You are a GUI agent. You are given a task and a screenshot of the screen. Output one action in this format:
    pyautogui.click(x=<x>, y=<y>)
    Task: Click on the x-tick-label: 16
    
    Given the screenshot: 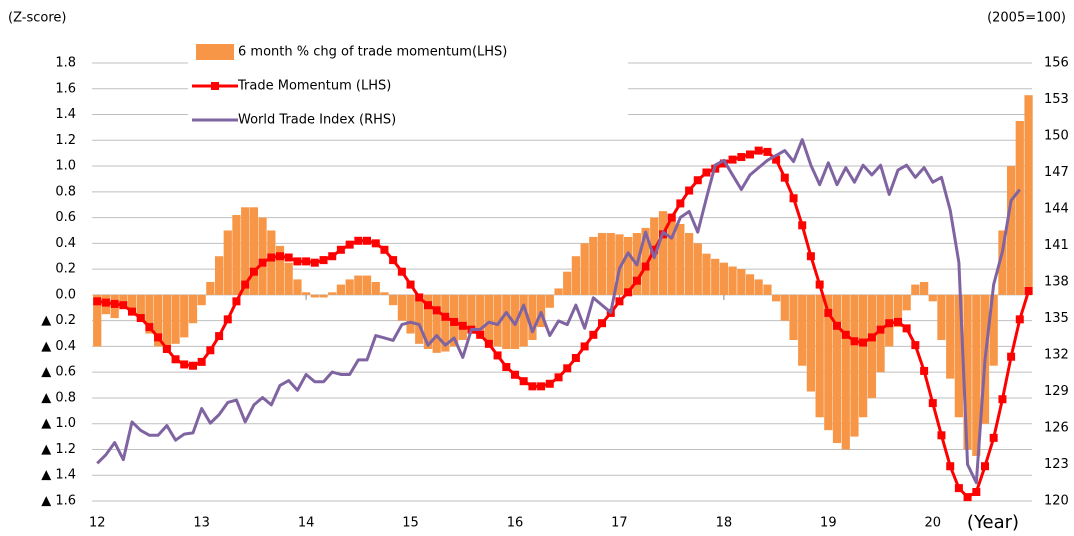 What is the action you would take?
    pyautogui.click(x=515, y=523)
    